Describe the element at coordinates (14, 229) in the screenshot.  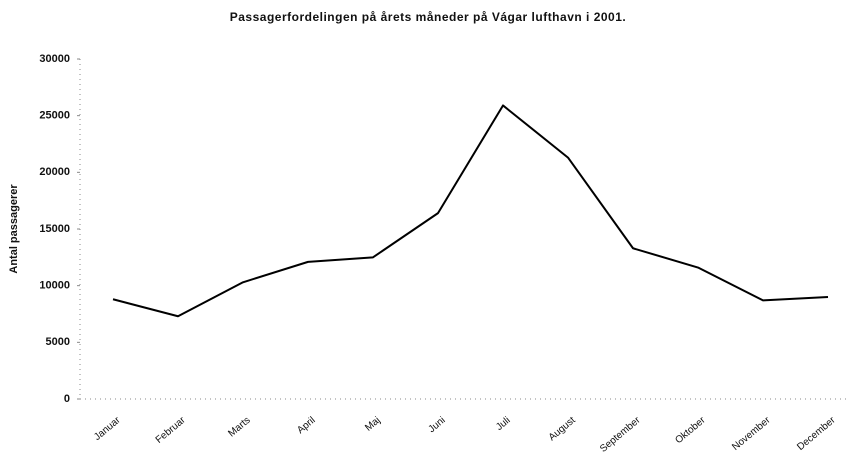
I see `y-axis-label: Antal passagerer` at that location.